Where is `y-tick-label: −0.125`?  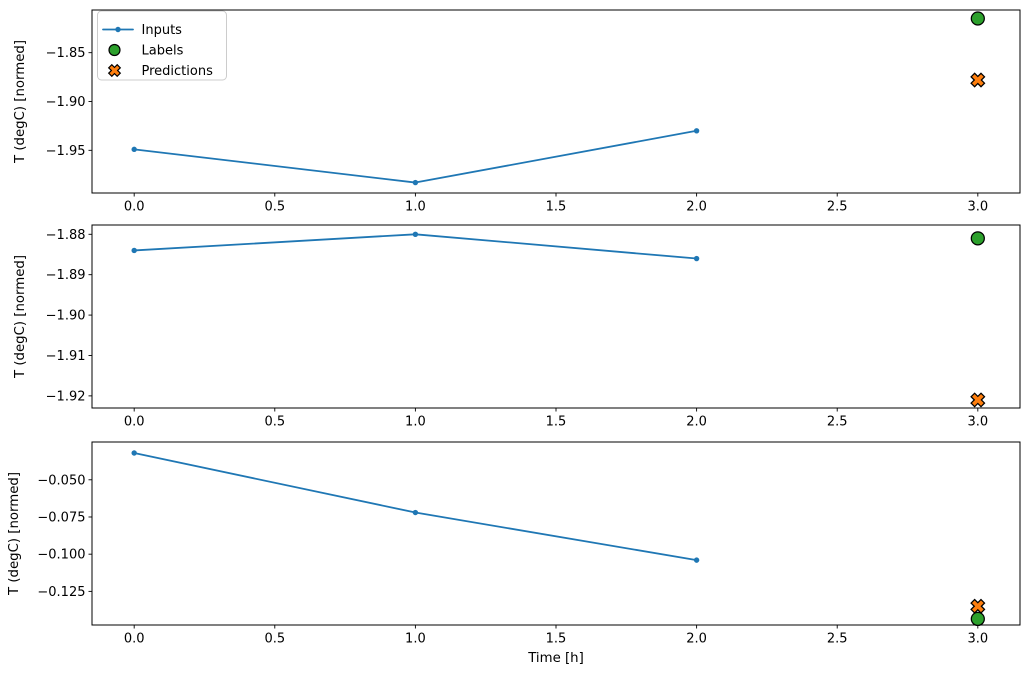
y-tick-label: −0.125 is located at coordinates (61, 592).